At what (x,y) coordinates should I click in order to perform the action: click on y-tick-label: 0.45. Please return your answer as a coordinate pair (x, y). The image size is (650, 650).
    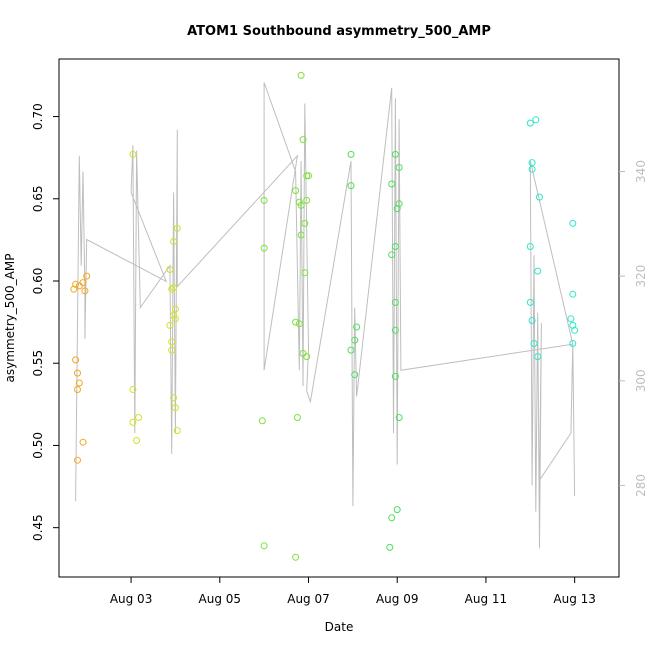
    Looking at the image, I should click on (38, 527).